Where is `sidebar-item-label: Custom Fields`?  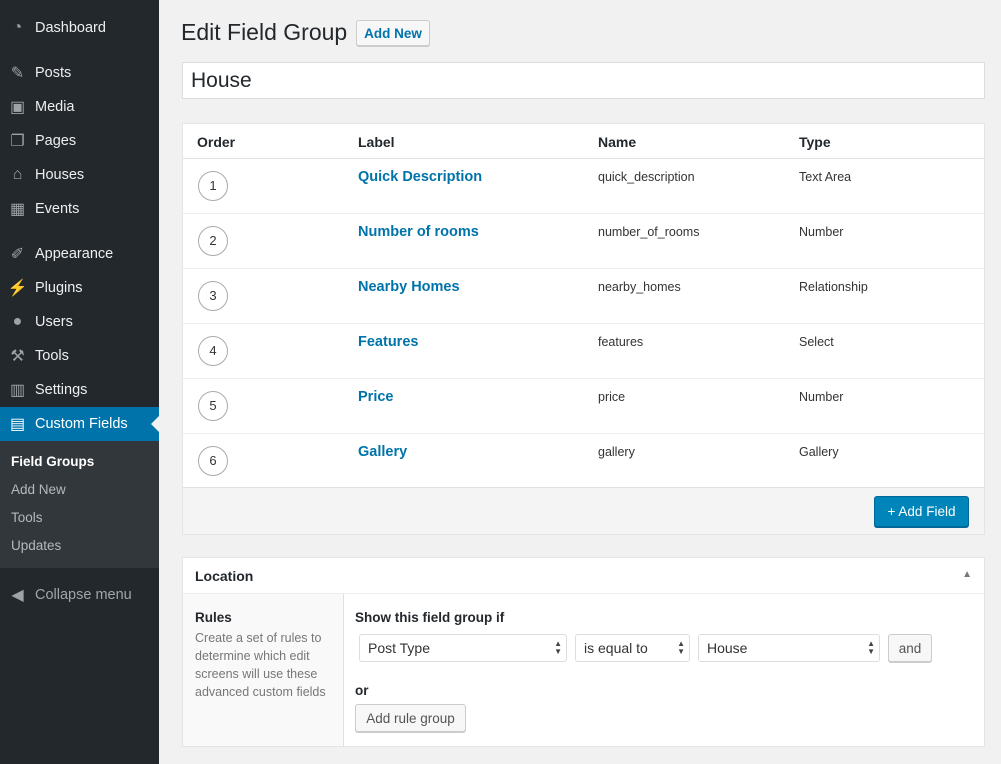 sidebar-item-label: Custom Fields is located at coordinates (81, 424).